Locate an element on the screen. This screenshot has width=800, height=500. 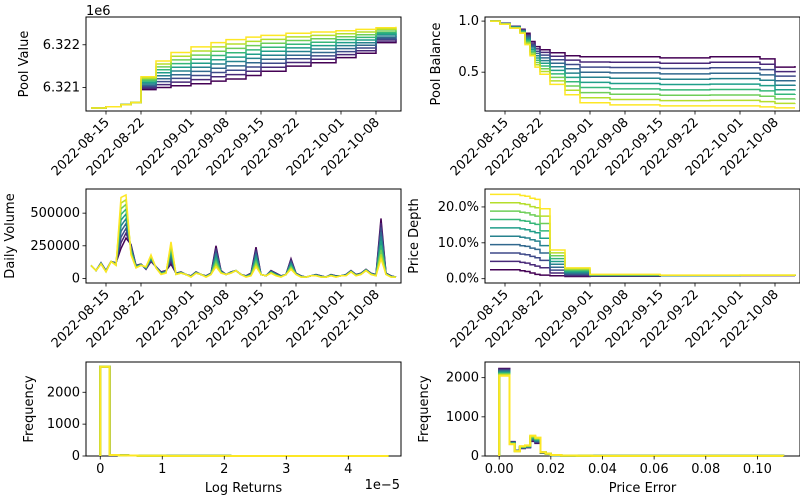
x-tick-label: 0.08 is located at coordinates (705, 469).